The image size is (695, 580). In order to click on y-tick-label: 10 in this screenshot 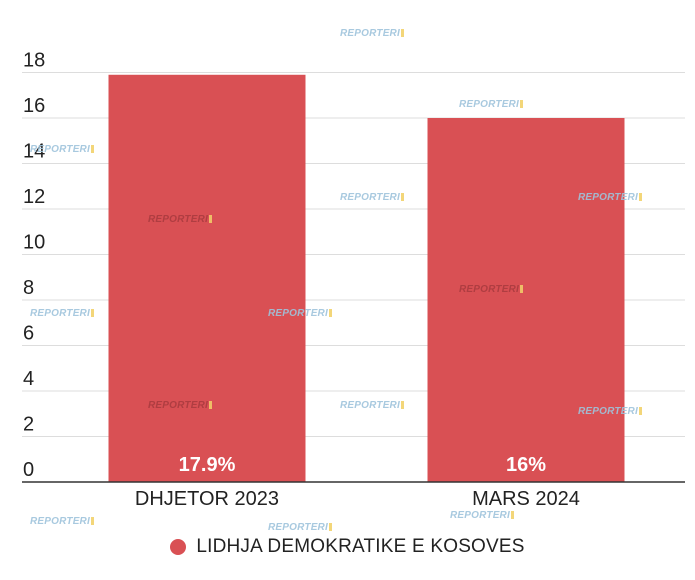, I will do `click(34, 243)`.